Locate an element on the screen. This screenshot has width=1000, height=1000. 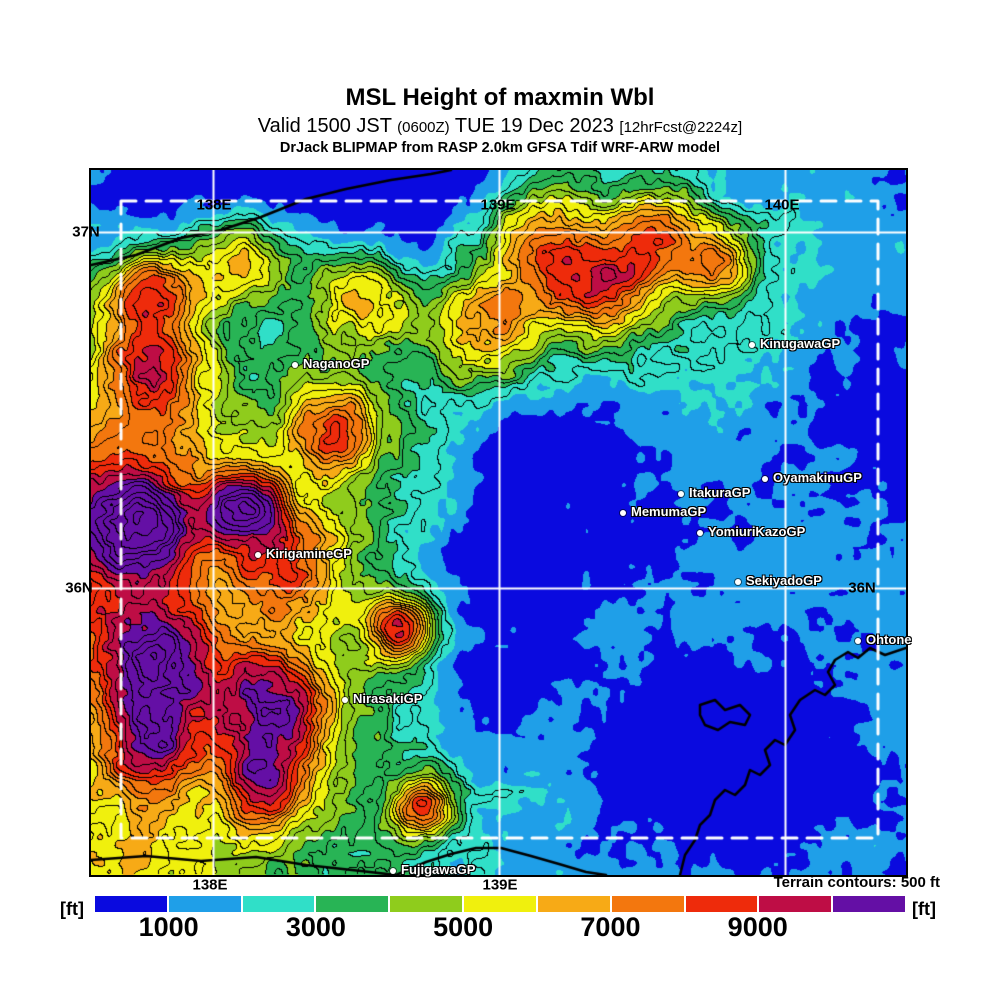
colorbar-tick-label: 9000 is located at coordinates (757, 927).